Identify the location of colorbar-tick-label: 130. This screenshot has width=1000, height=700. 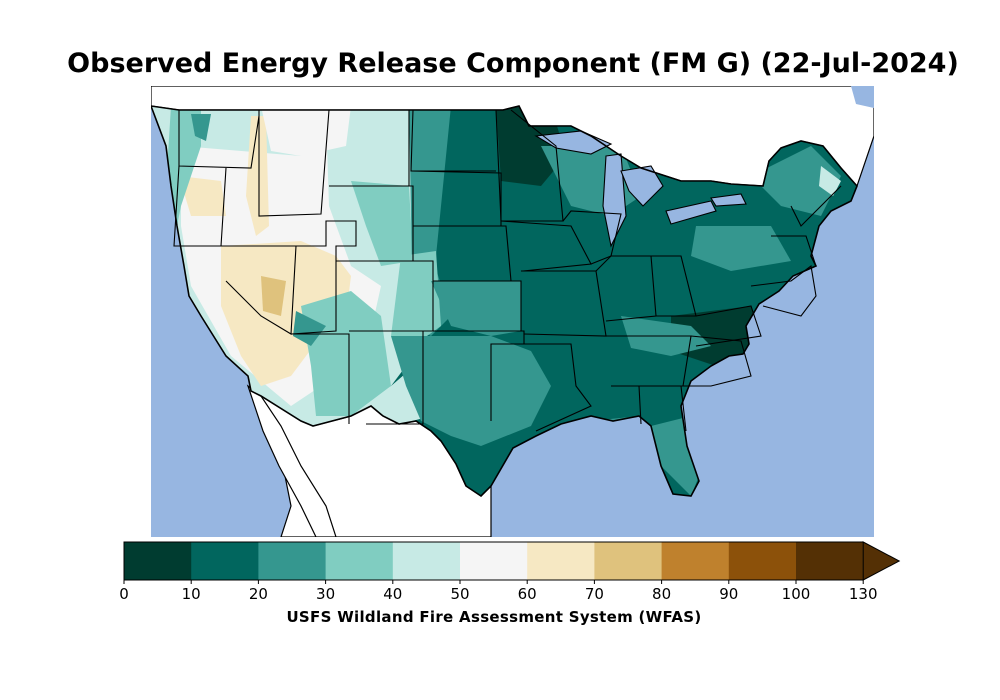
(863, 592).